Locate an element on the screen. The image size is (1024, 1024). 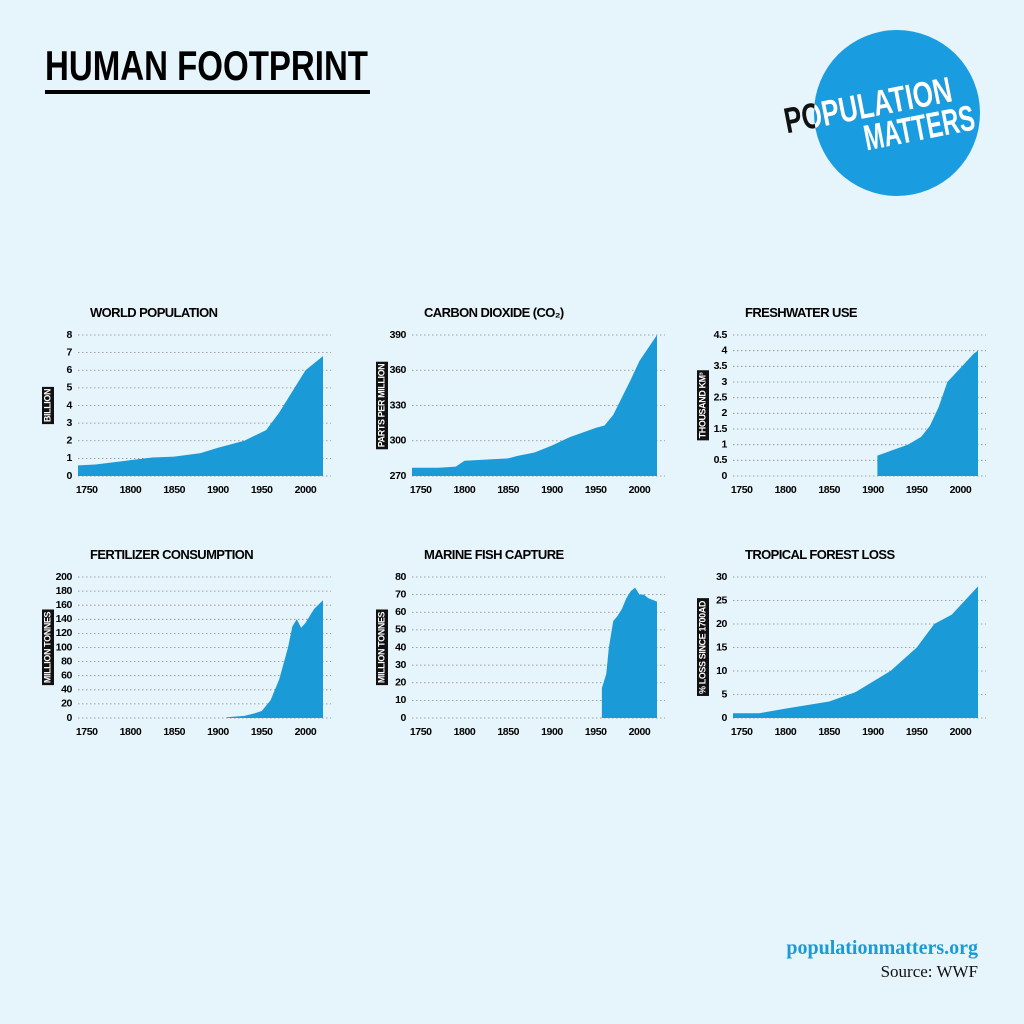
y-tick-label: 3.5 is located at coordinates (721, 366).